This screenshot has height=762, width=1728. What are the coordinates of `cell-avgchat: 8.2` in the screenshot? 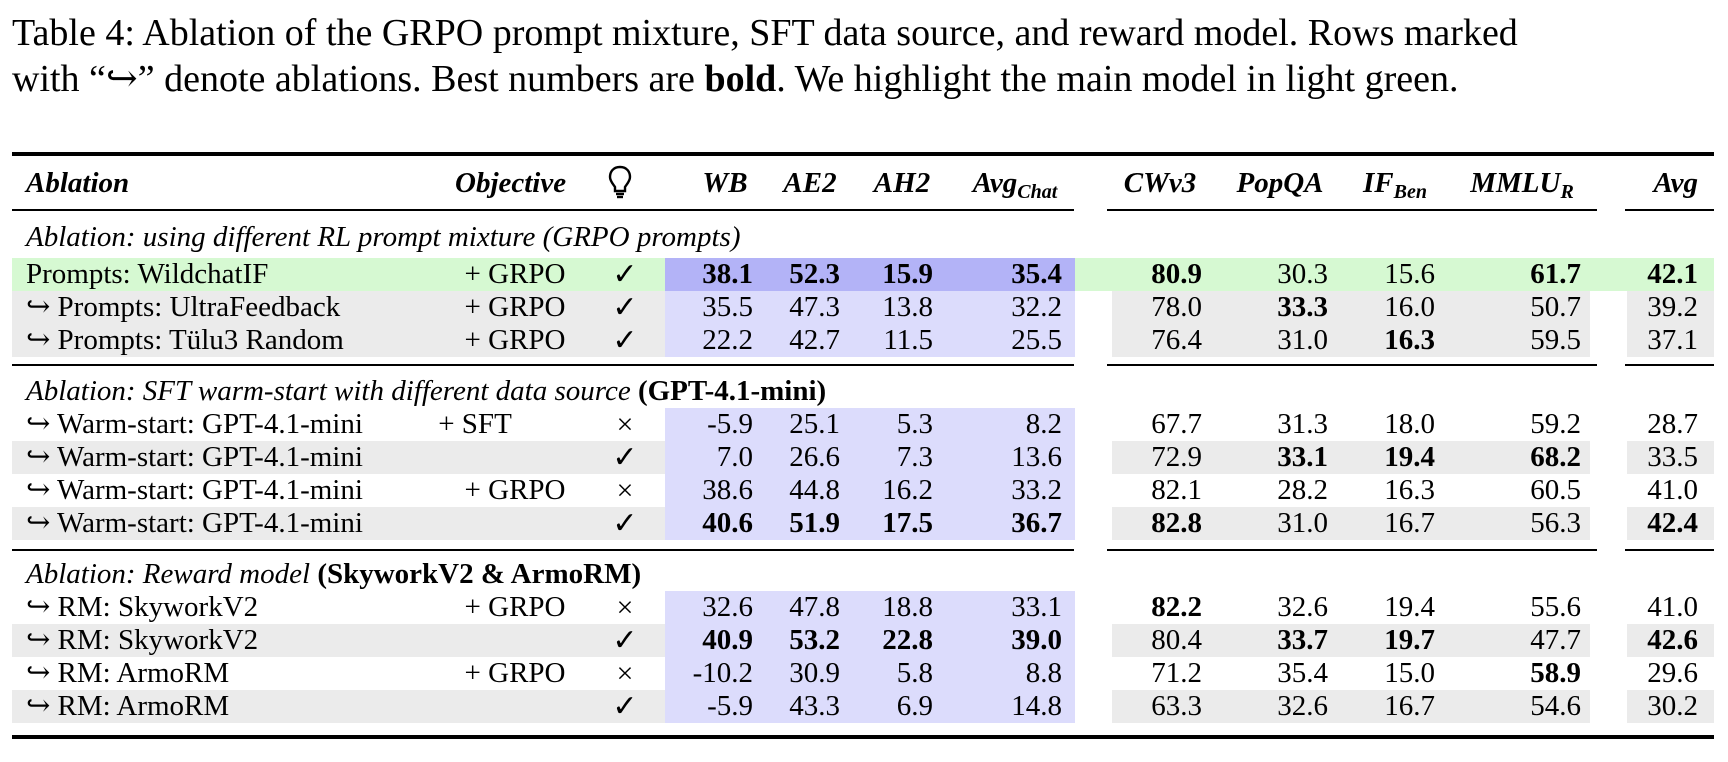 It's located at (1043, 424).